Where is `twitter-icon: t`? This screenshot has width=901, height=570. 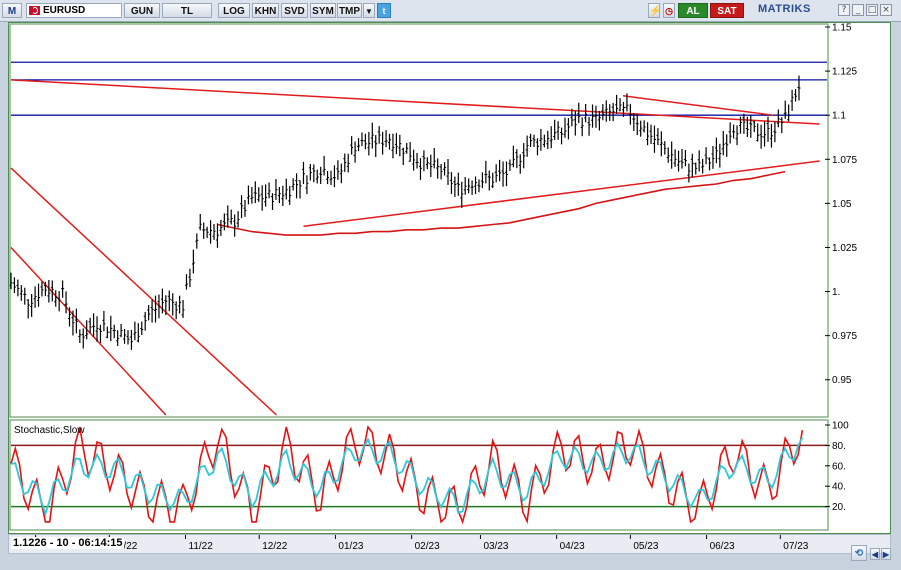 twitter-icon: t is located at coordinates (384, 10).